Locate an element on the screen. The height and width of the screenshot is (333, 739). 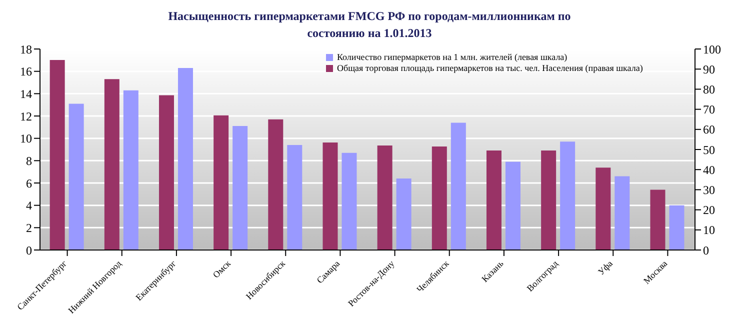
y2-tick-label: 50 is located at coordinates (709, 149).